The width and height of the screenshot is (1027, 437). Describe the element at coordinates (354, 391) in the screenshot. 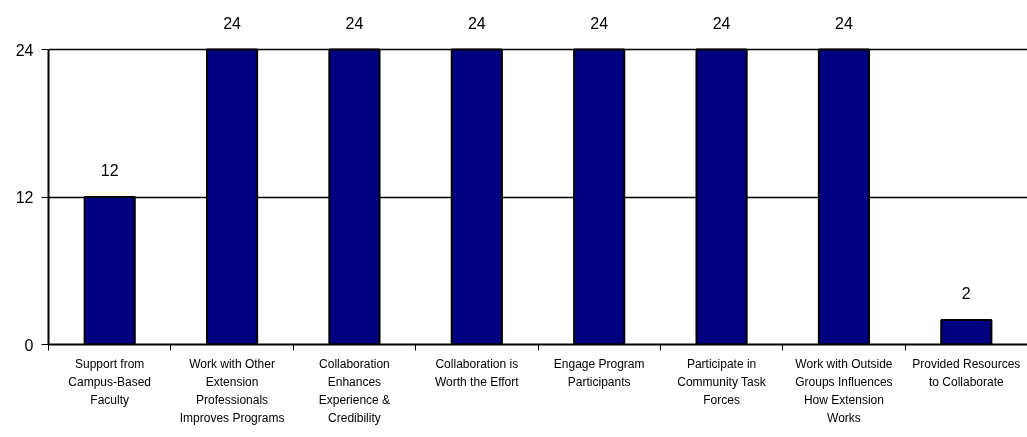

I see `x-tick-label: Collaboration Enhances Experience & Credibility` at that location.